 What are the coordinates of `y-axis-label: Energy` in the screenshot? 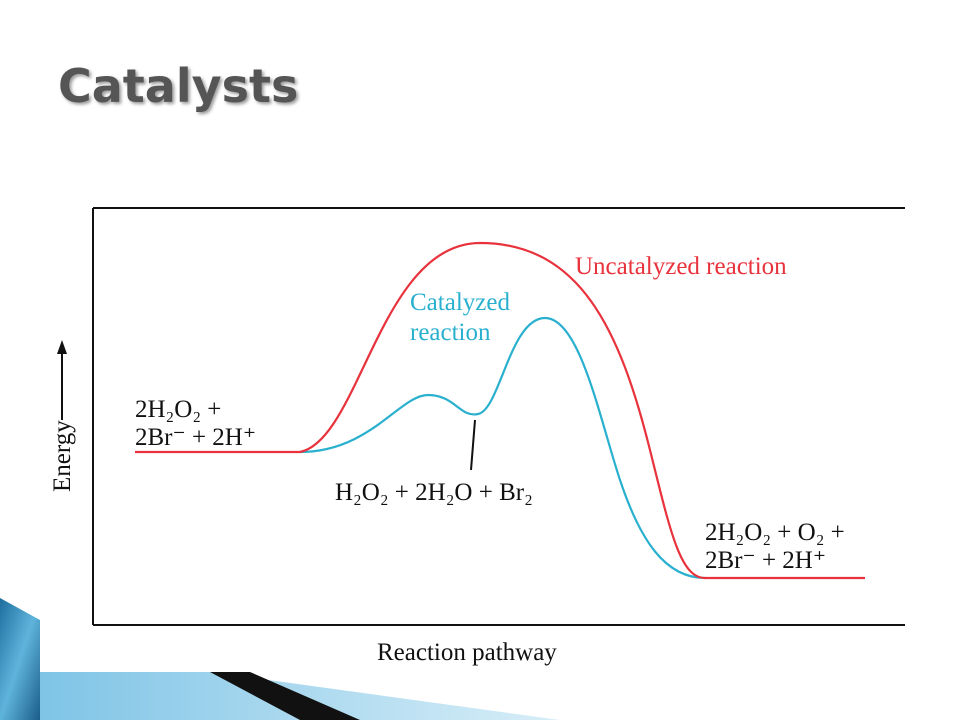 It's located at (62, 456).